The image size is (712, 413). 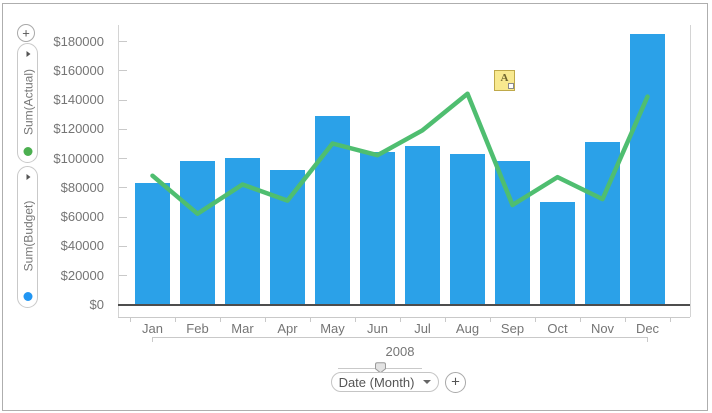 What do you see at coordinates (511, 86) in the screenshot?
I see `annotation-corner-box` at bounding box center [511, 86].